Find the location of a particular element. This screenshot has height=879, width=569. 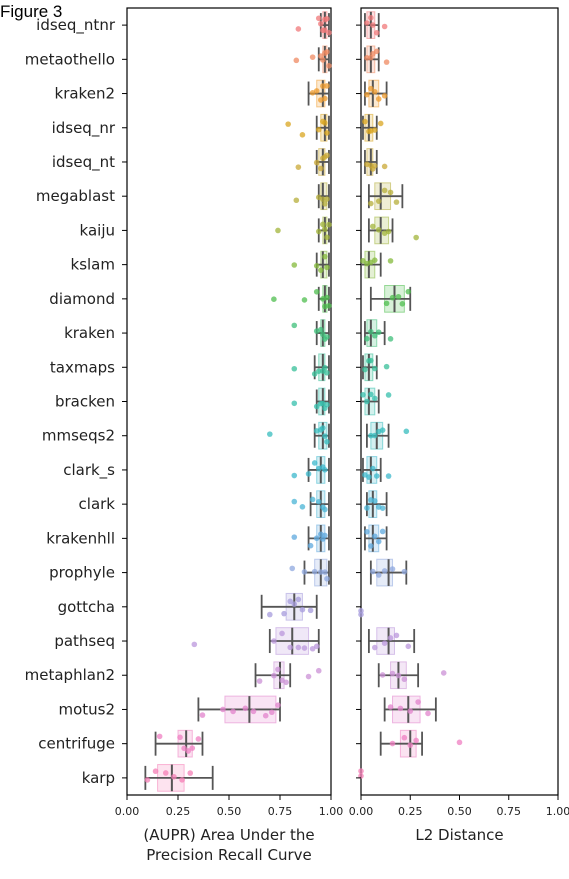

y-tick-label: clark_s is located at coordinates (89, 470).